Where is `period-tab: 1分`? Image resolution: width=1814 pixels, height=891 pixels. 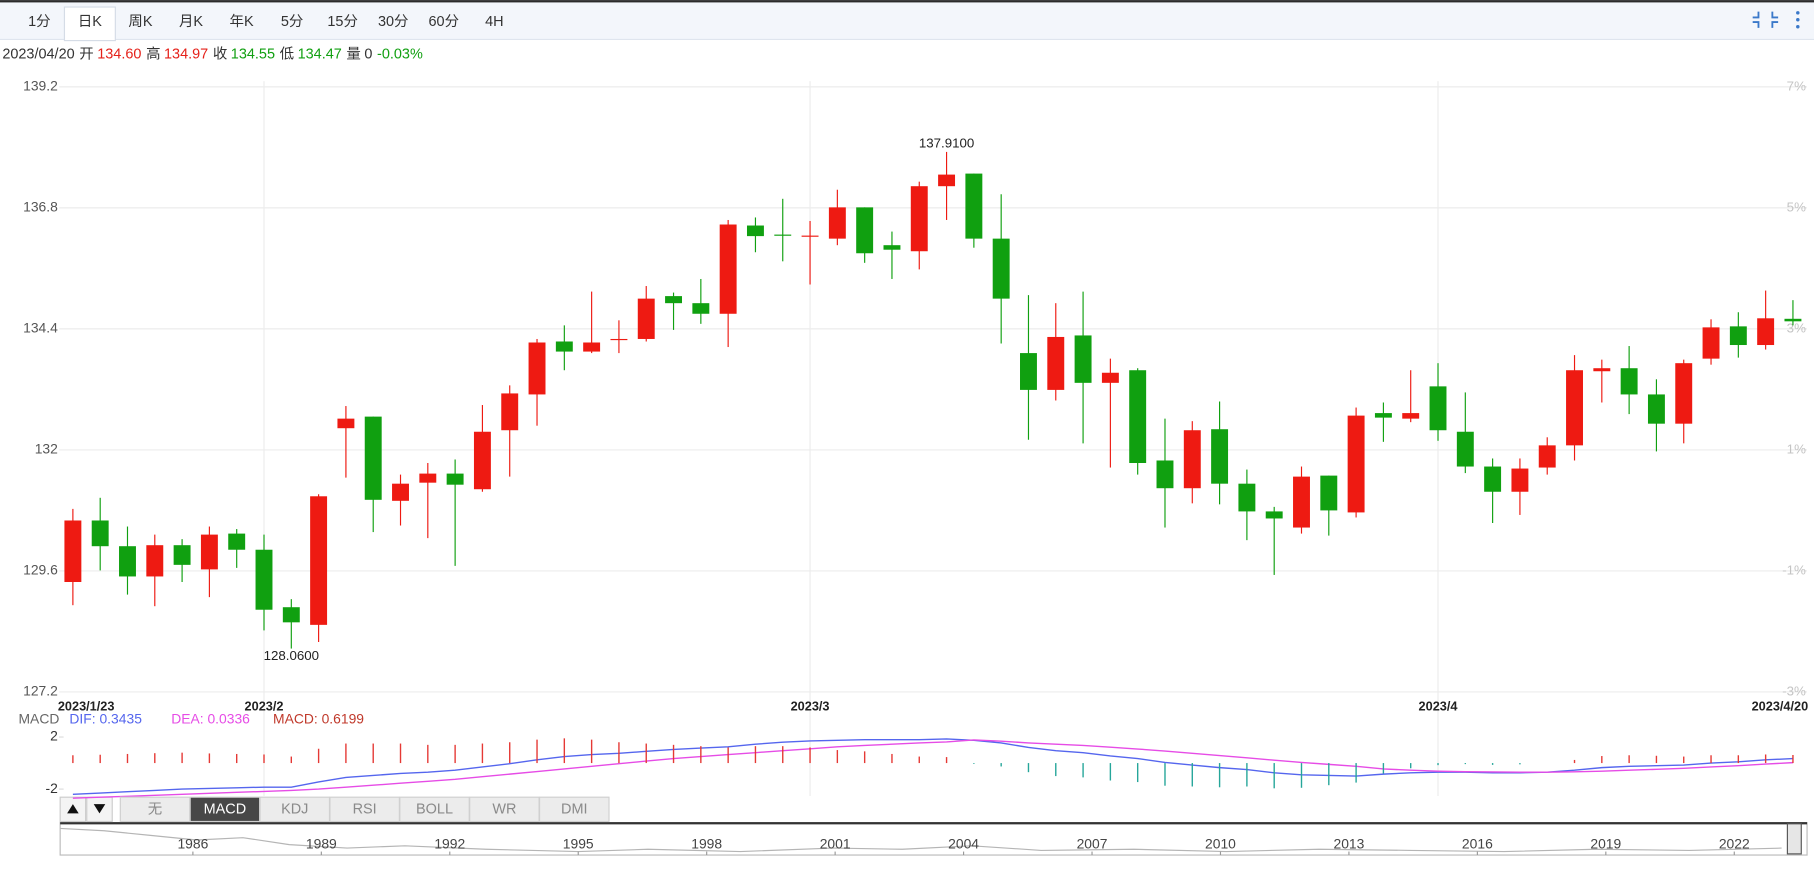
period-tab: 1分 is located at coordinates (39, 21).